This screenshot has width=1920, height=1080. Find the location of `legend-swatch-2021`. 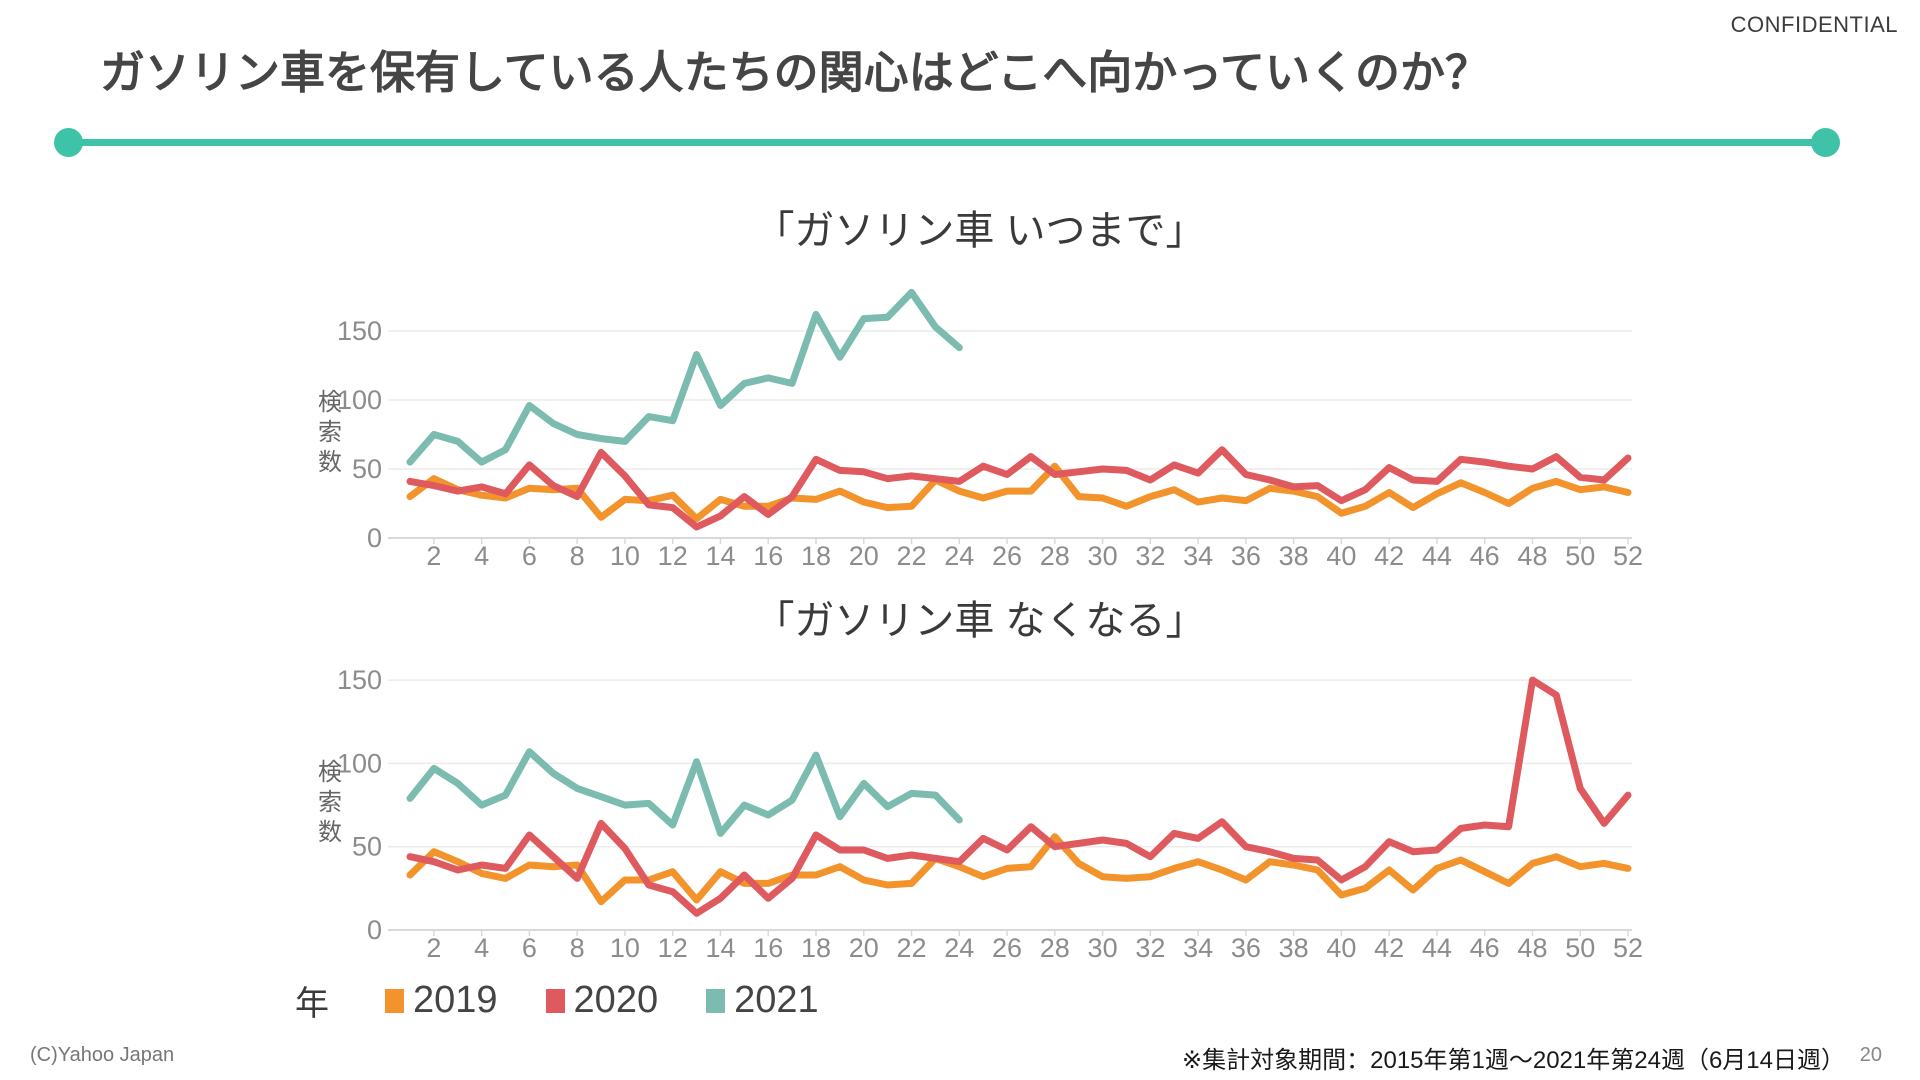

legend-swatch-2021 is located at coordinates (716, 1000).